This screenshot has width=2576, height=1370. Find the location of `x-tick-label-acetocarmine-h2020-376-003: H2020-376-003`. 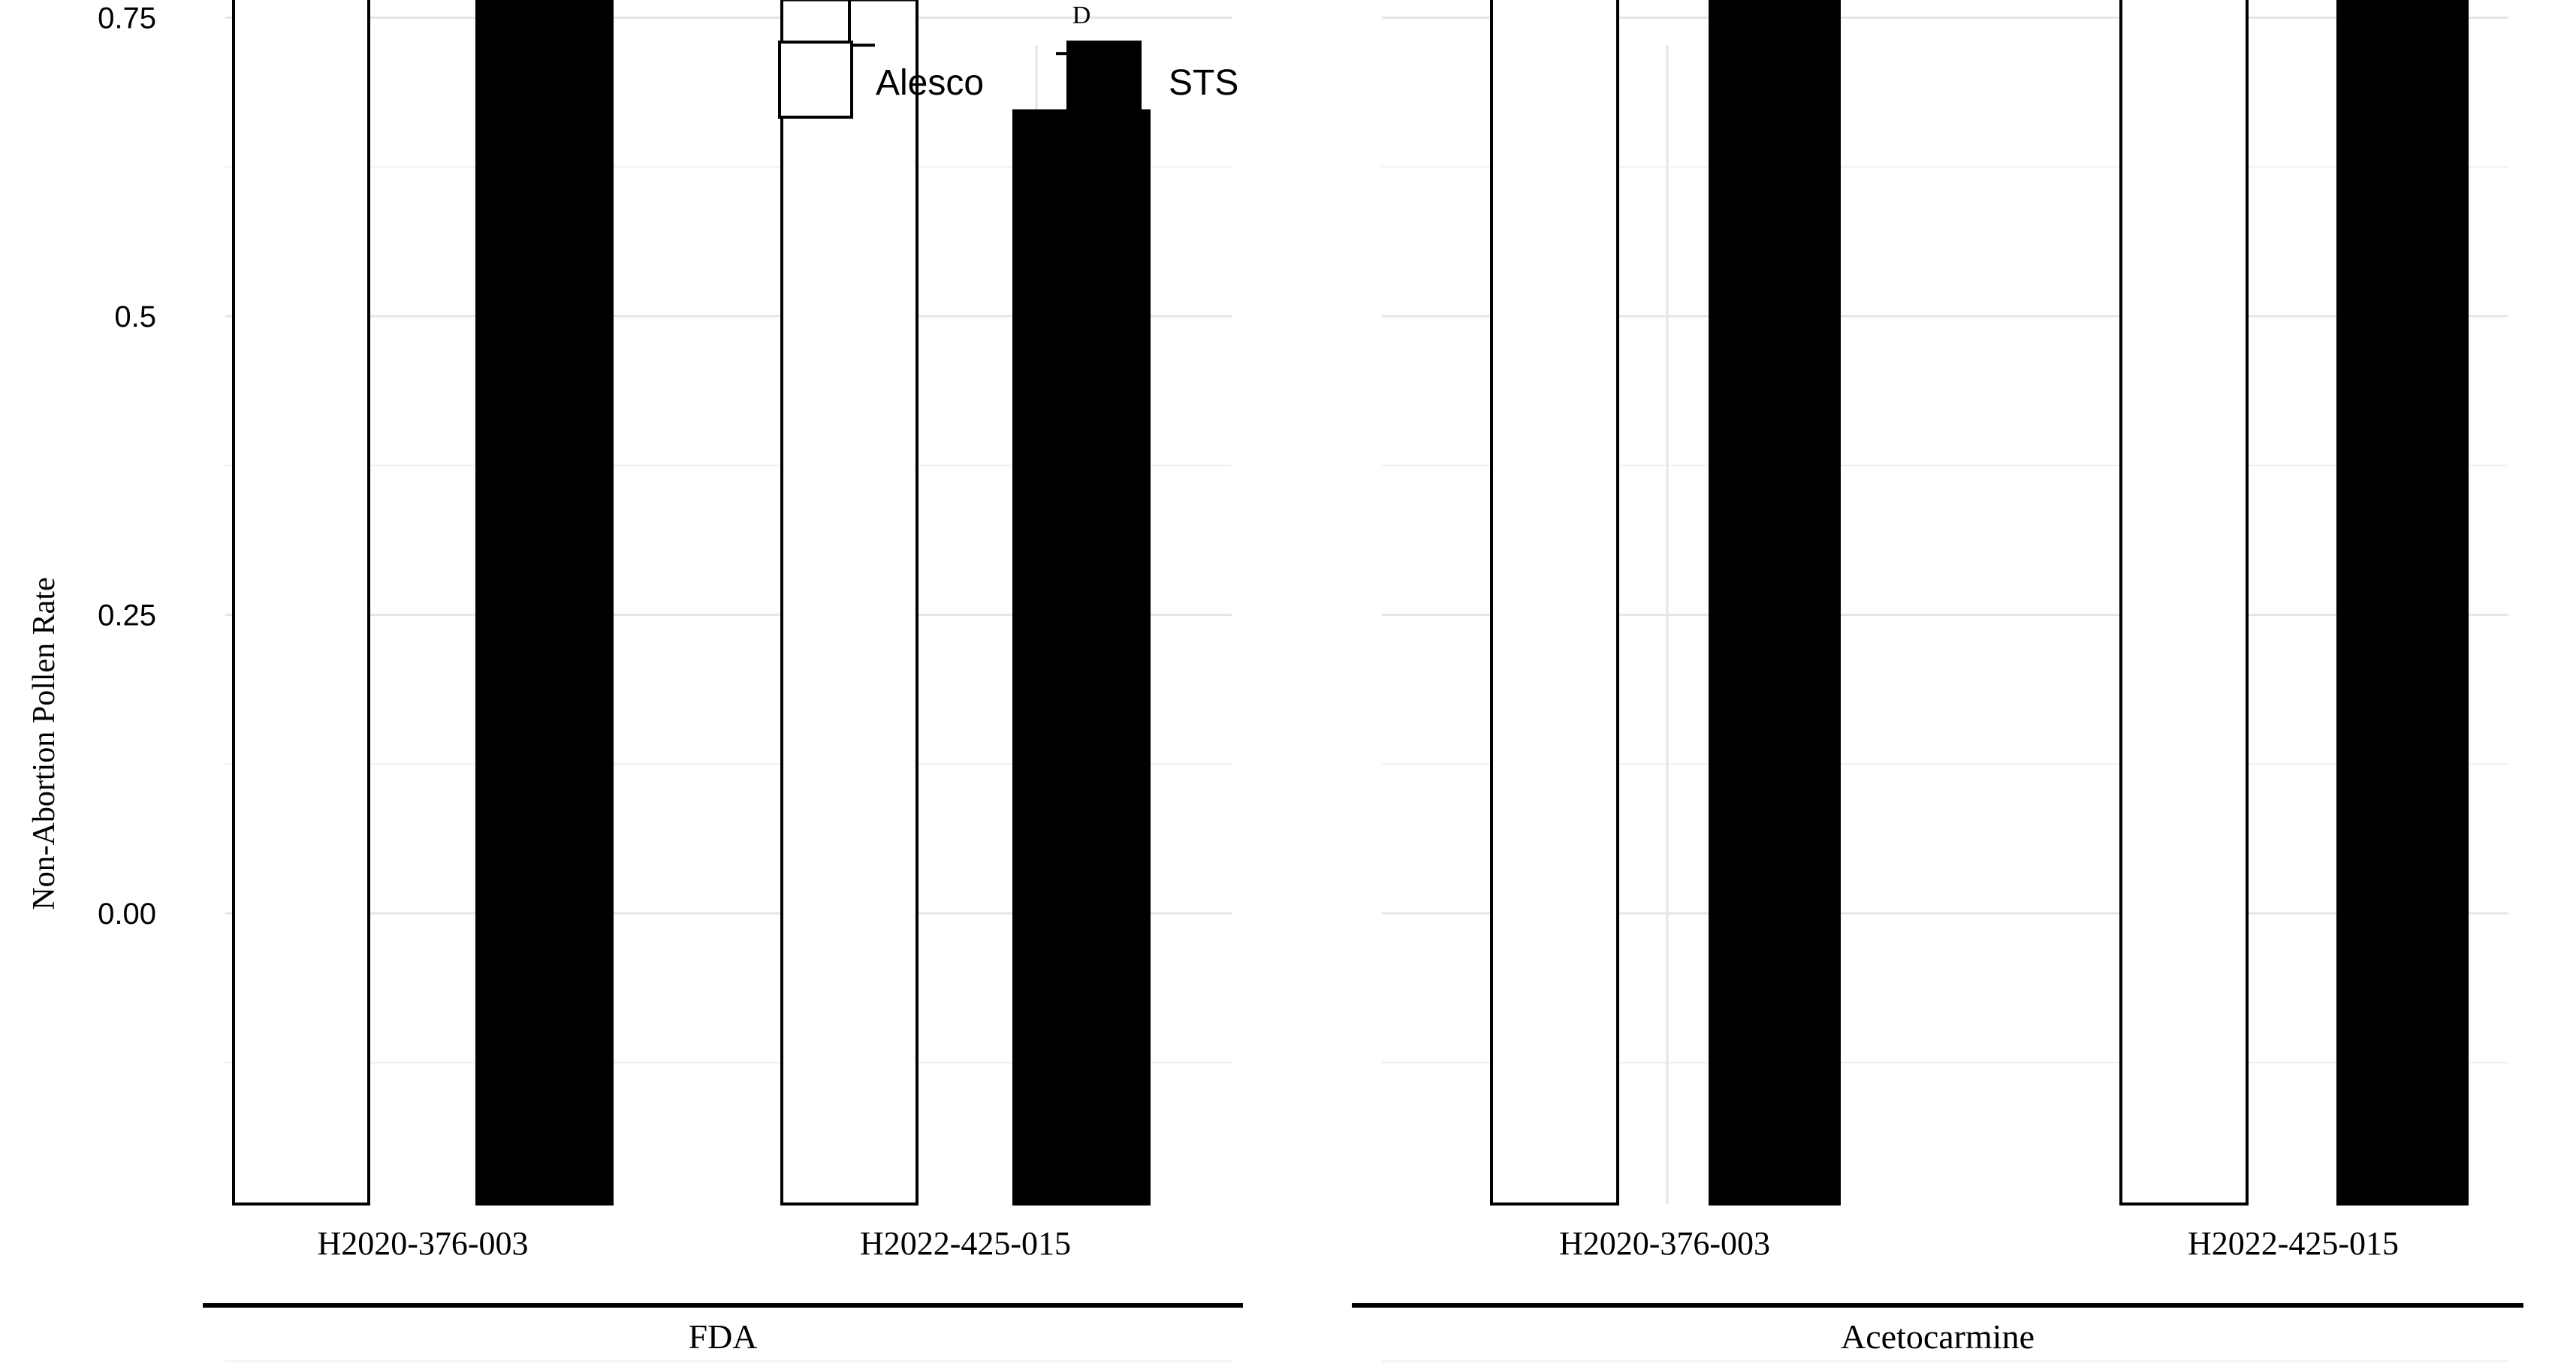

x-tick-label-acetocarmine-h2020-376-003: H2020-376-003 is located at coordinates (1664, 1244).